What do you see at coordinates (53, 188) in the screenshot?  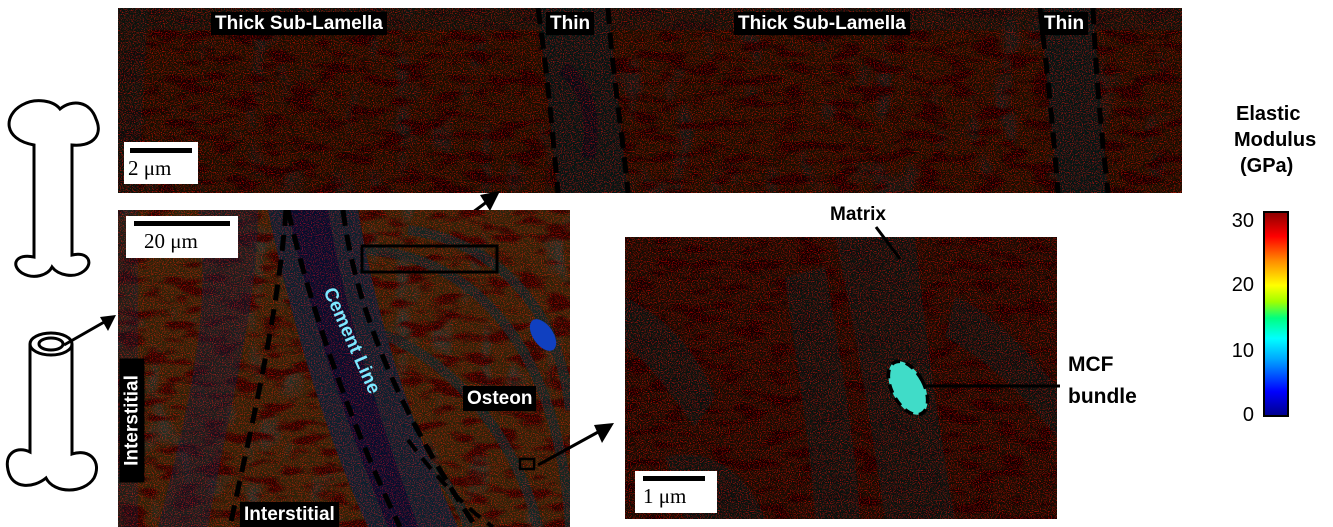 I see `bone-schematic-icon` at bounding box center [53, 188].